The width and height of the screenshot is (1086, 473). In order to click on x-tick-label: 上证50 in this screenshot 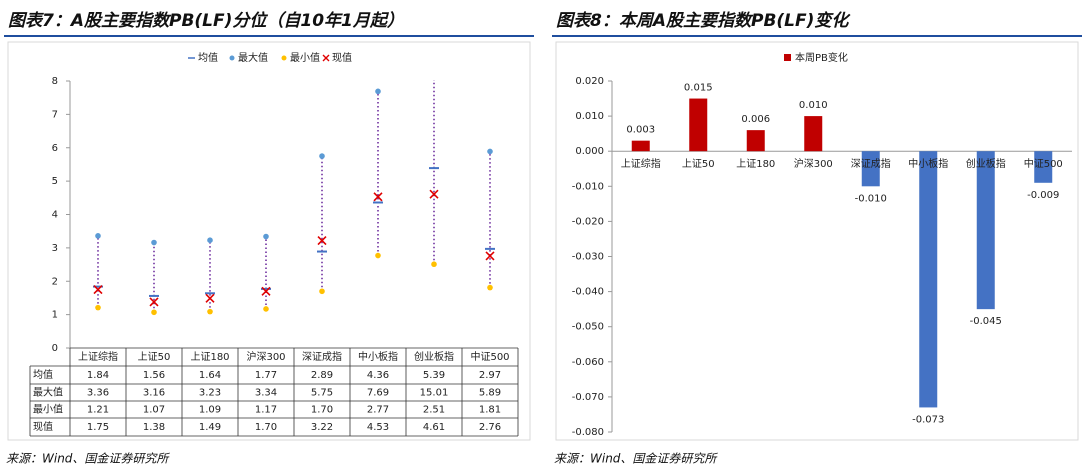, I will do `click(154, 357)`.